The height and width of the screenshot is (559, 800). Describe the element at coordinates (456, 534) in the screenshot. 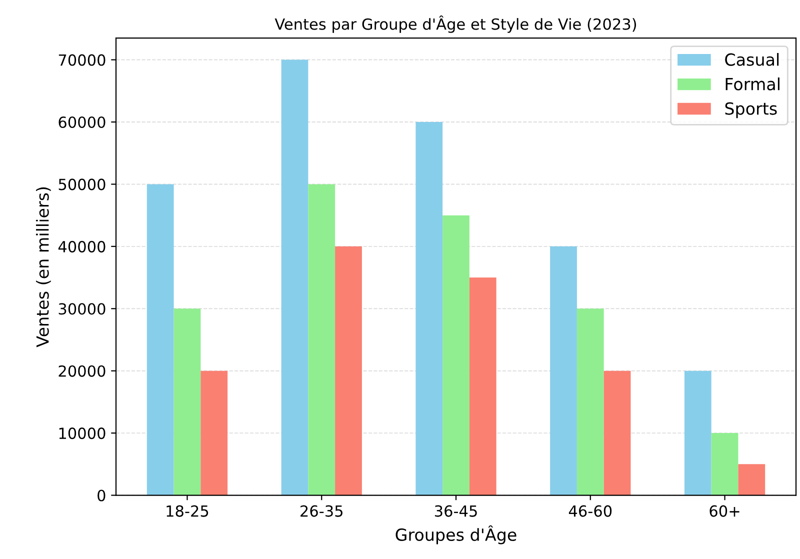

I see `x-axis-title: Groupes d'Âge` at that location.